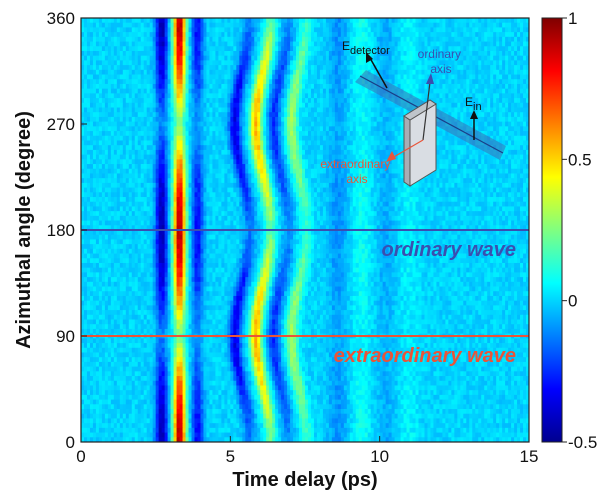 This screenshot has width=608, height=493. I want to click on colorbar-tick-label: -0.5, so click(582, 442).